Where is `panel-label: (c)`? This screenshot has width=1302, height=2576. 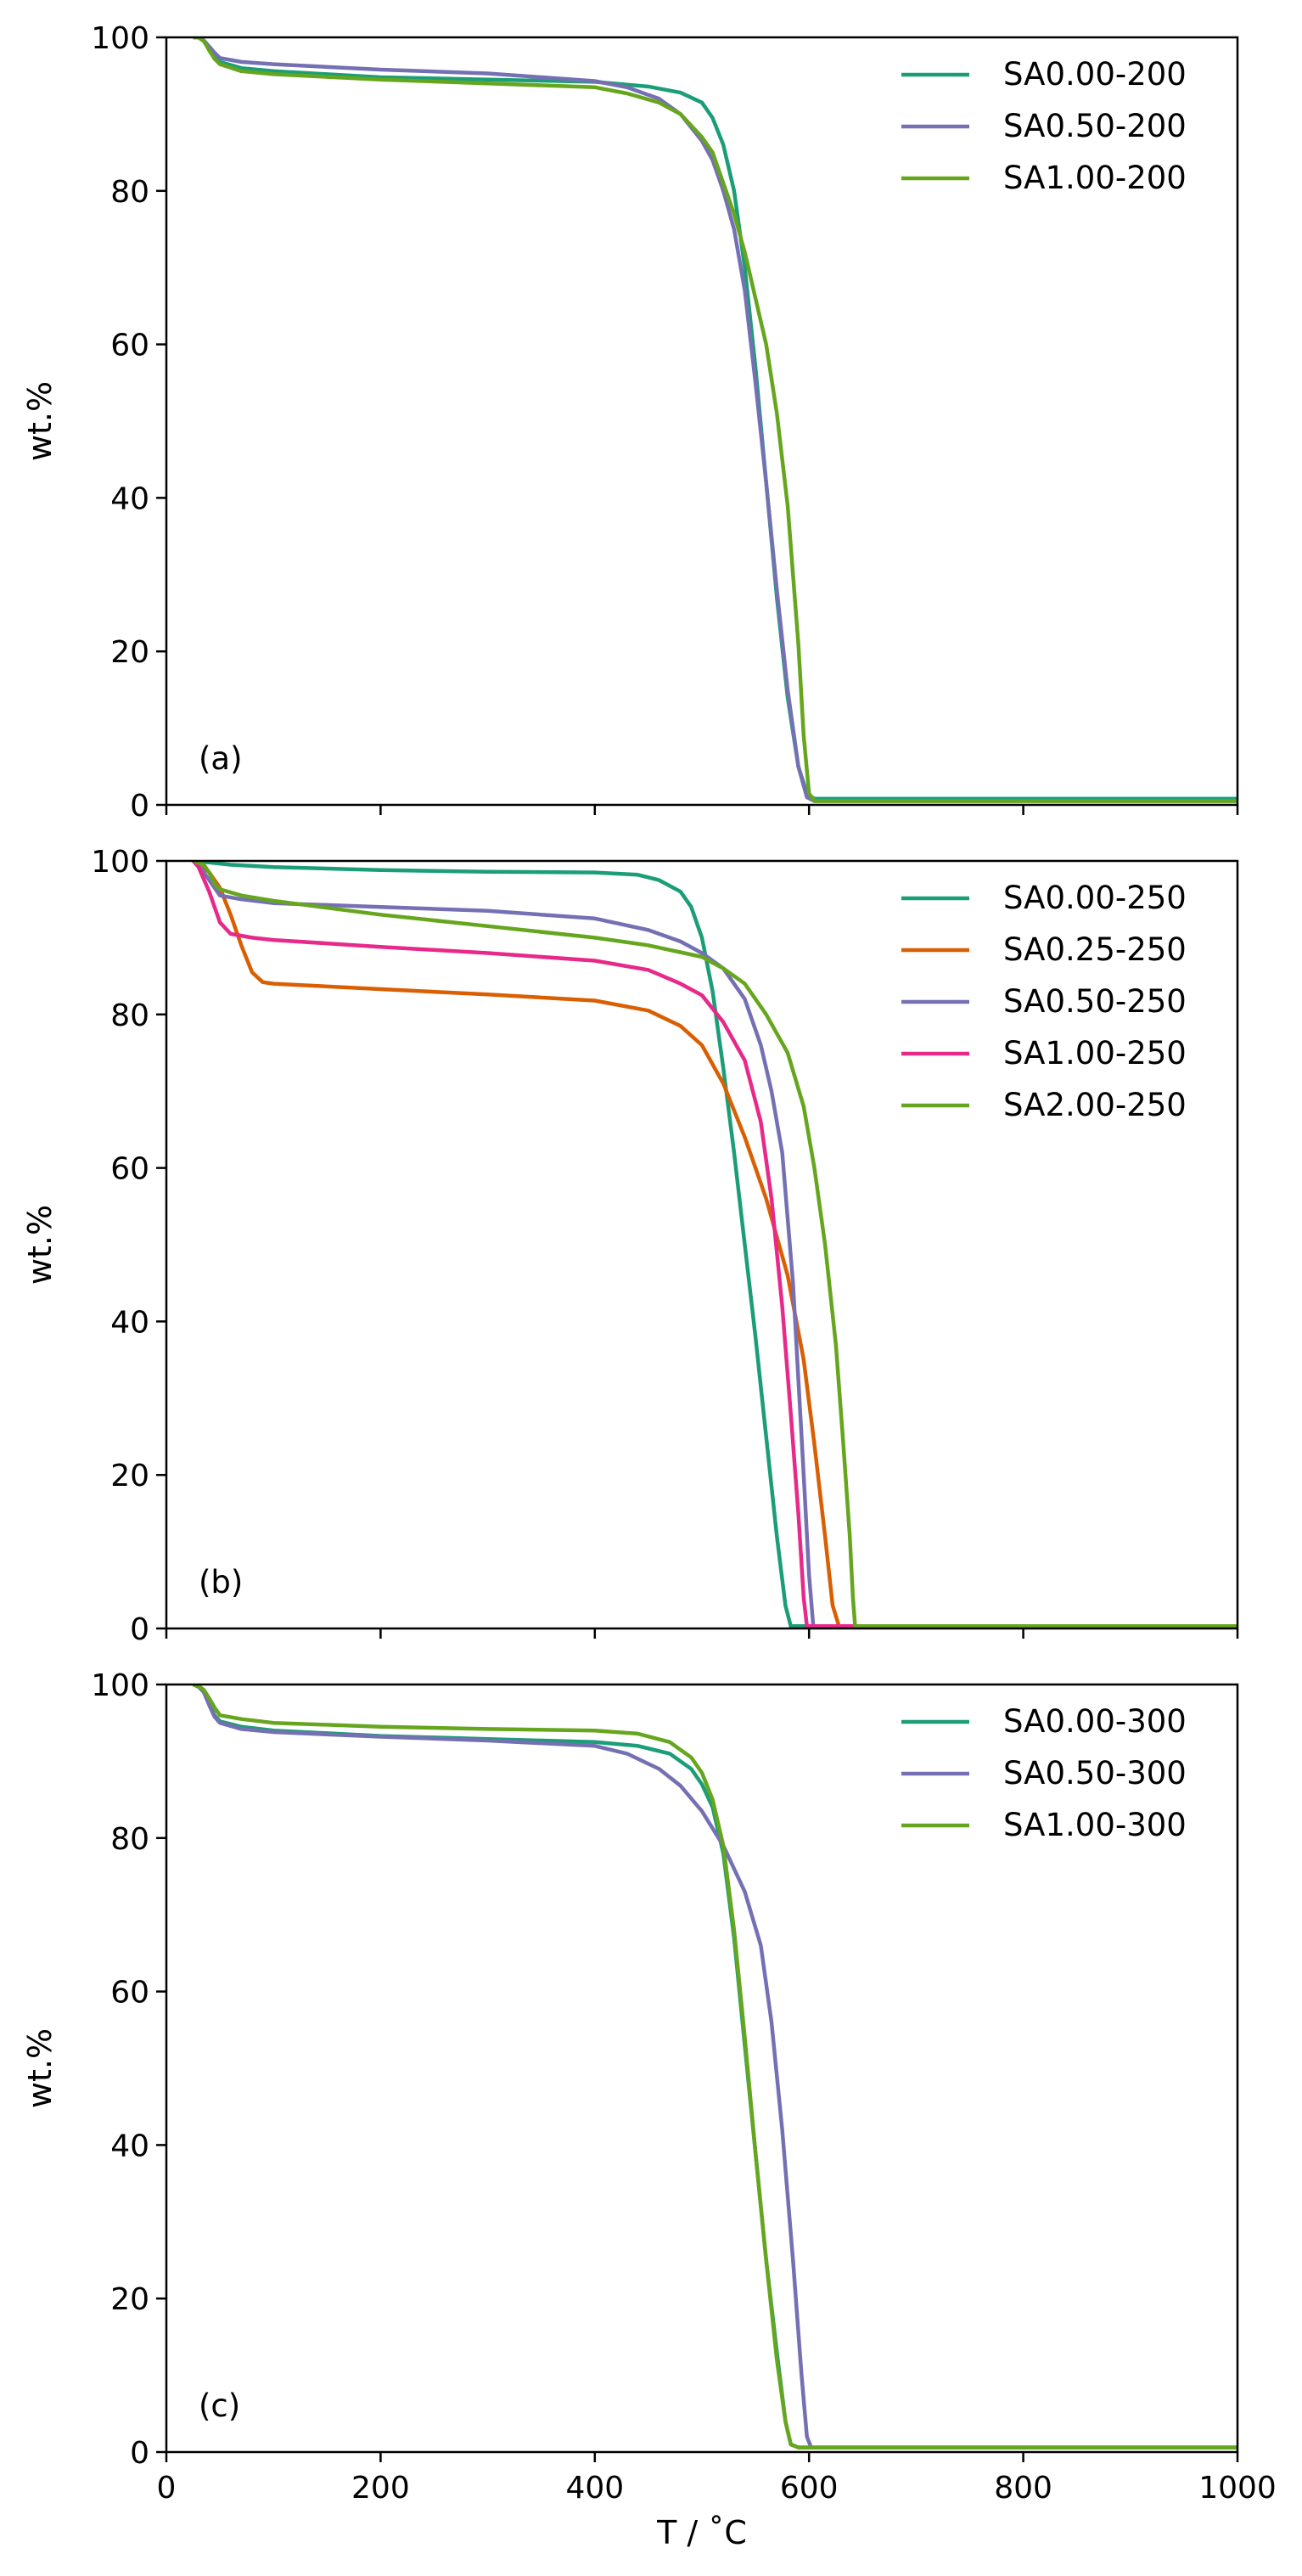
panel-label: (c) is located at coordinates (219, 2406).